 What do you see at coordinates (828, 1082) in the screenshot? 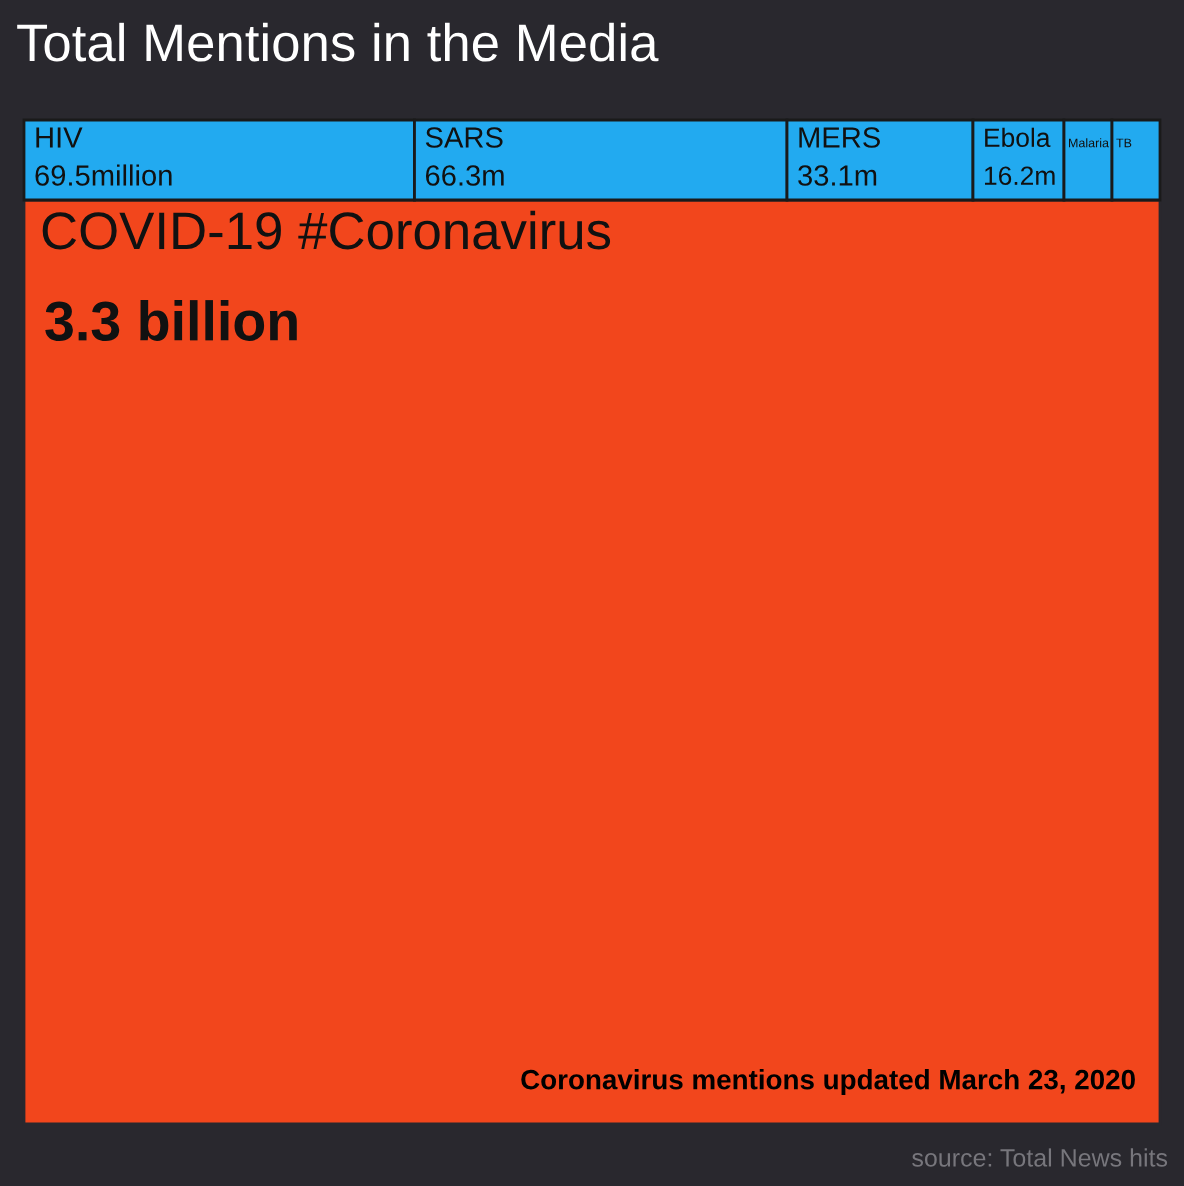
I see `text: Coronavirus mentions updated March 23, 2020` at bounding box center [828, 1082].